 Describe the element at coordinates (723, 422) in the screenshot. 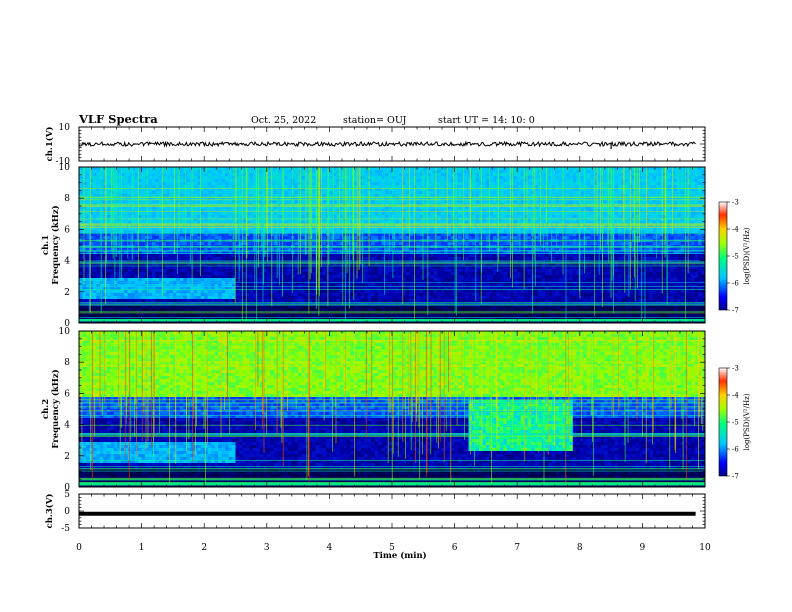

I see `ch2-colorbar` at that location.